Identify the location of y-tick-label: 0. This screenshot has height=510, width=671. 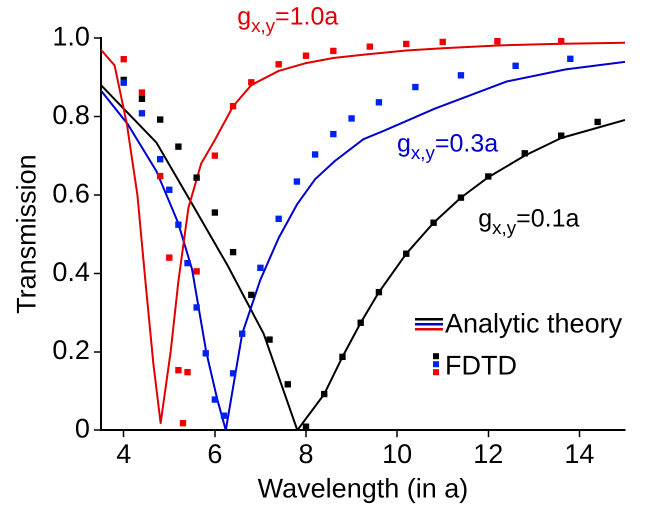
(82, 429).